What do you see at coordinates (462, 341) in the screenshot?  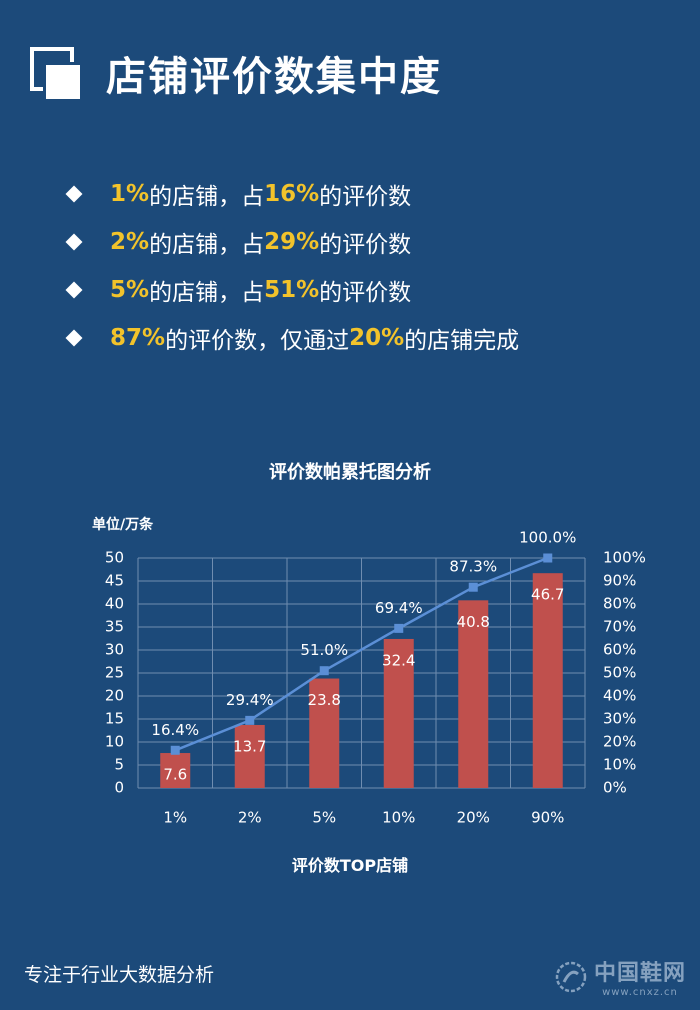 I see `bullet-text: 的店铺完成` at bounding box center [462, 341].